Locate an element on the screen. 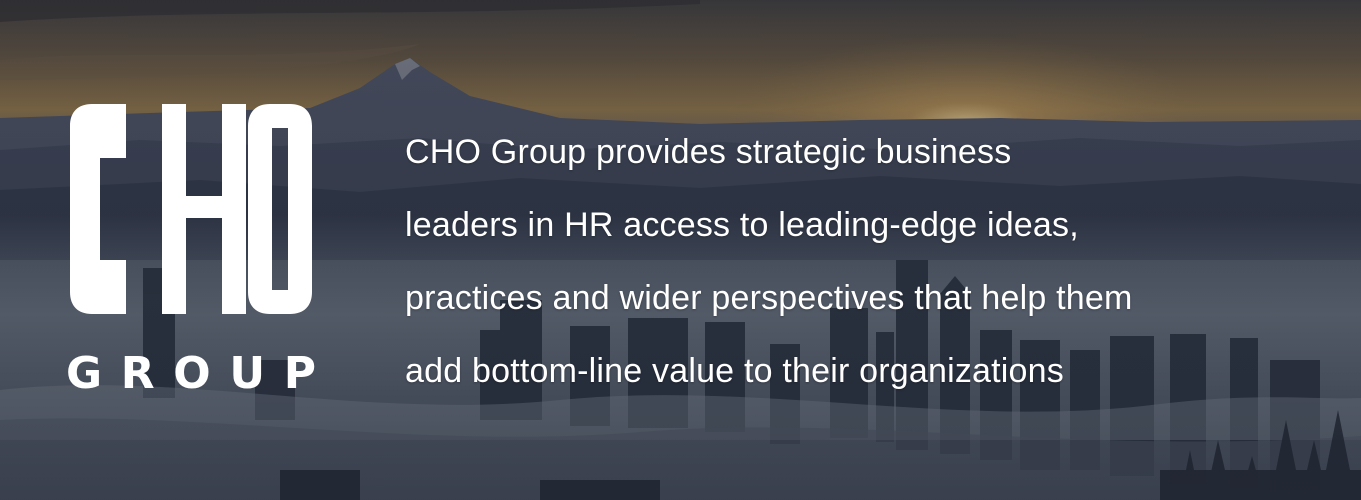 The image size is (1361, 500). logo-letter-o: O is located at coordinates (192, 373).